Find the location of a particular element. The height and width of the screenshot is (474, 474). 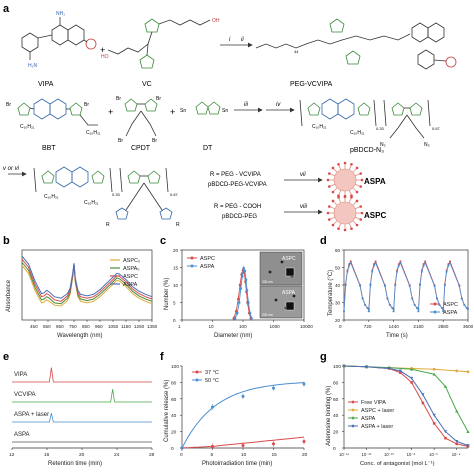

x-tick-label: 950 is located at coordinates (99, 326).